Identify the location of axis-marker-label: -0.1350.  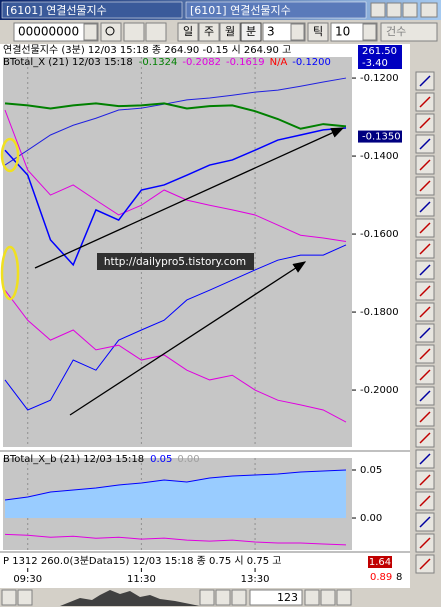
(381, 137).